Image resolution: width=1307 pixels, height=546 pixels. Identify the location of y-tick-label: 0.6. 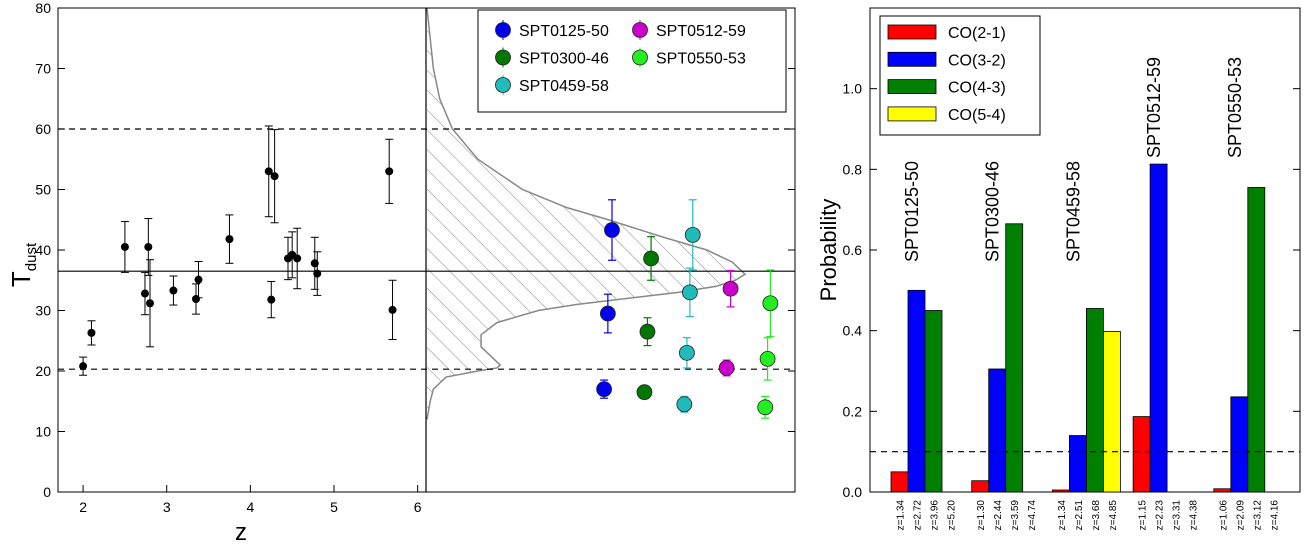
(853, 250).